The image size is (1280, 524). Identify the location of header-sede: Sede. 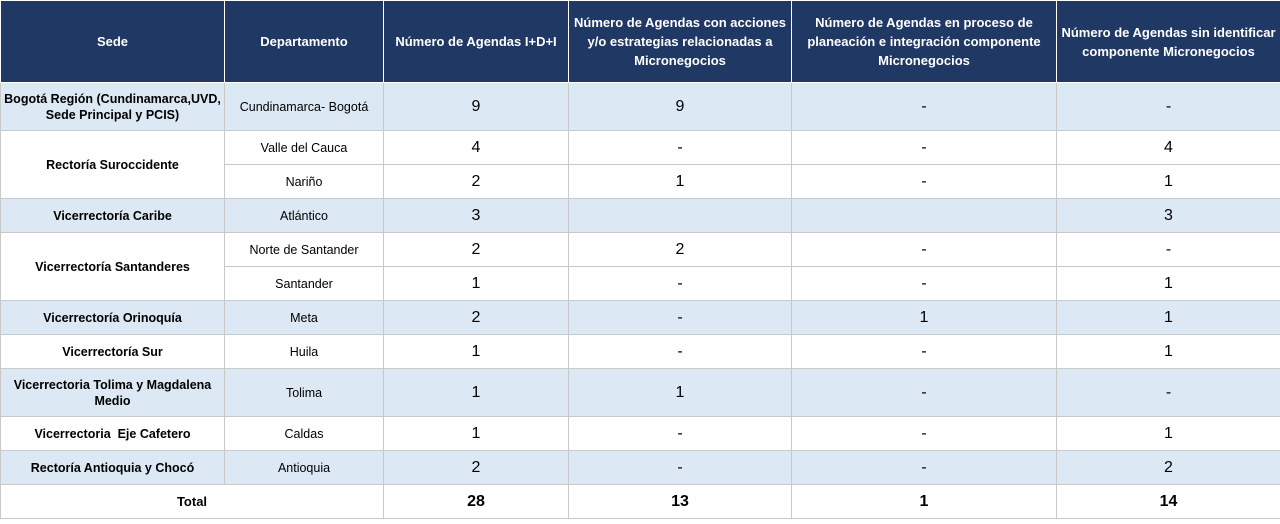
(112, 41).